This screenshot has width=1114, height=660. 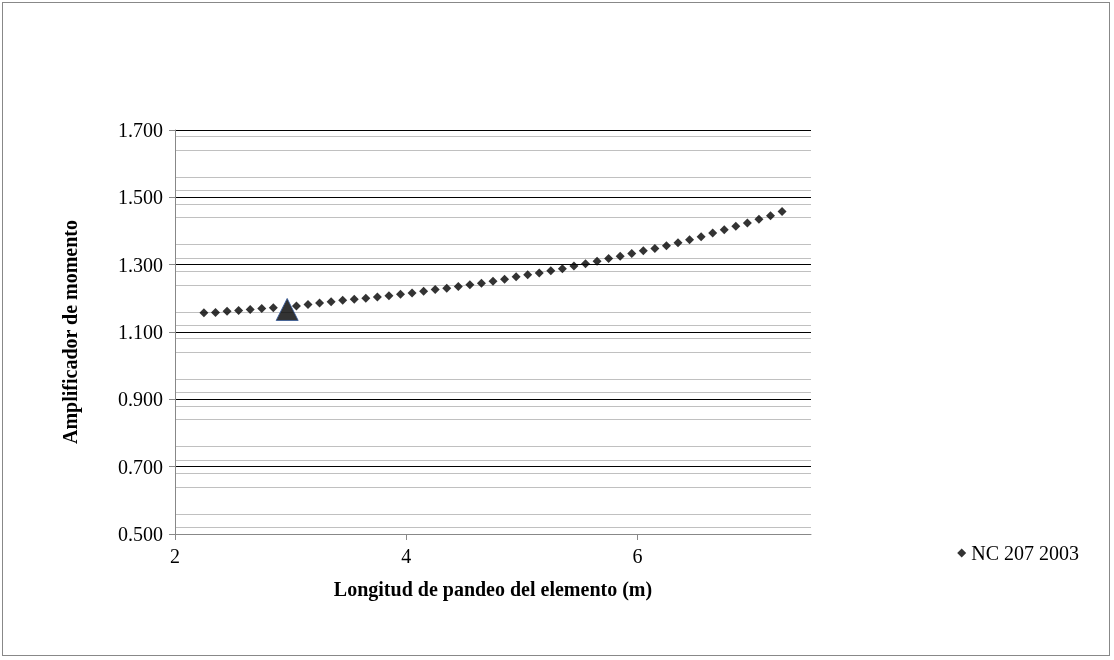 I want to click on y-axis-title: Amplificador de momento, so click(x=70, y=332).